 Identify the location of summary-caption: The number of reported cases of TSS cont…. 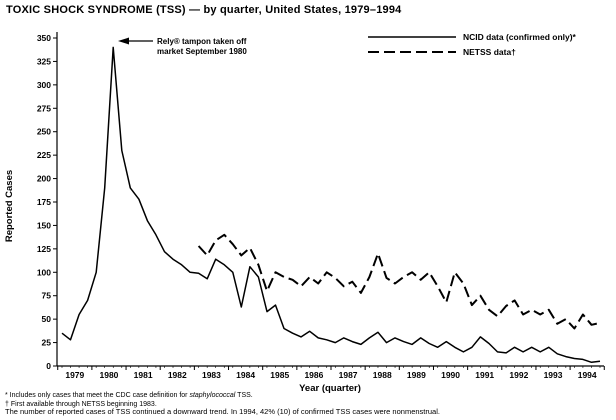
(222, 411).